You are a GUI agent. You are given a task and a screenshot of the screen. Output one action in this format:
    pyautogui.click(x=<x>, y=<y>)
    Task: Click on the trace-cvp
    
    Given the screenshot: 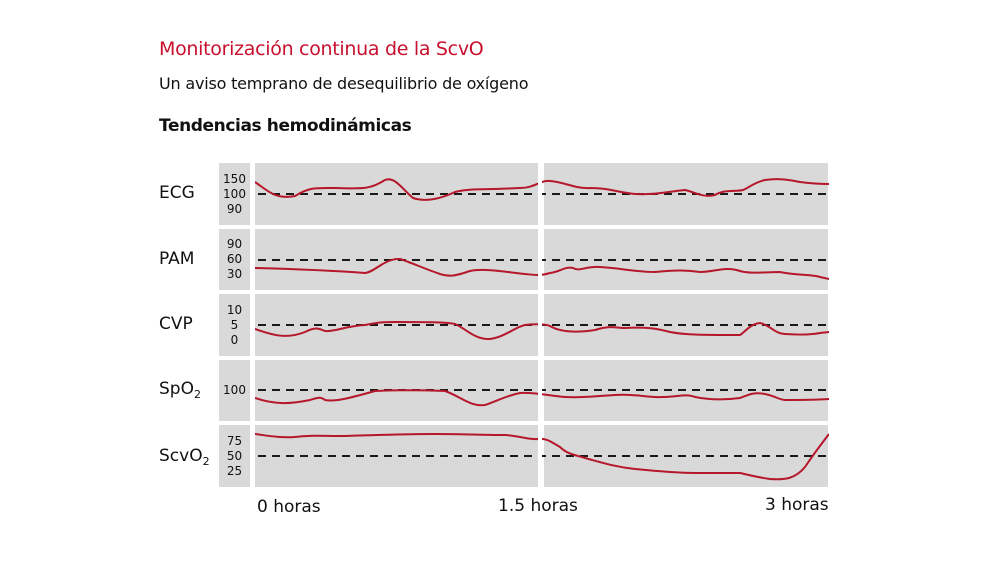 What is the action you would take?
    pyautogui.click(x=542, y=330)
    